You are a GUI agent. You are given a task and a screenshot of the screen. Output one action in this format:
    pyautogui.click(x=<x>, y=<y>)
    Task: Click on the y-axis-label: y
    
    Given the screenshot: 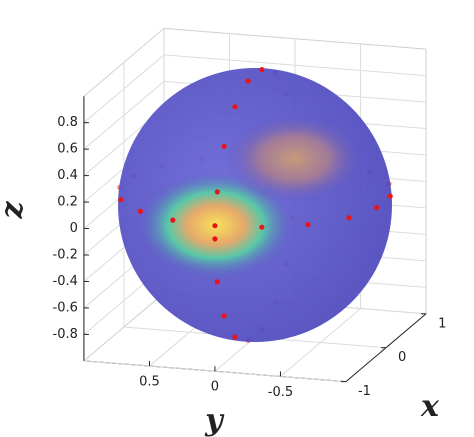 What is the action you would take?
    pyautogui.click(x=214, y=420)
    